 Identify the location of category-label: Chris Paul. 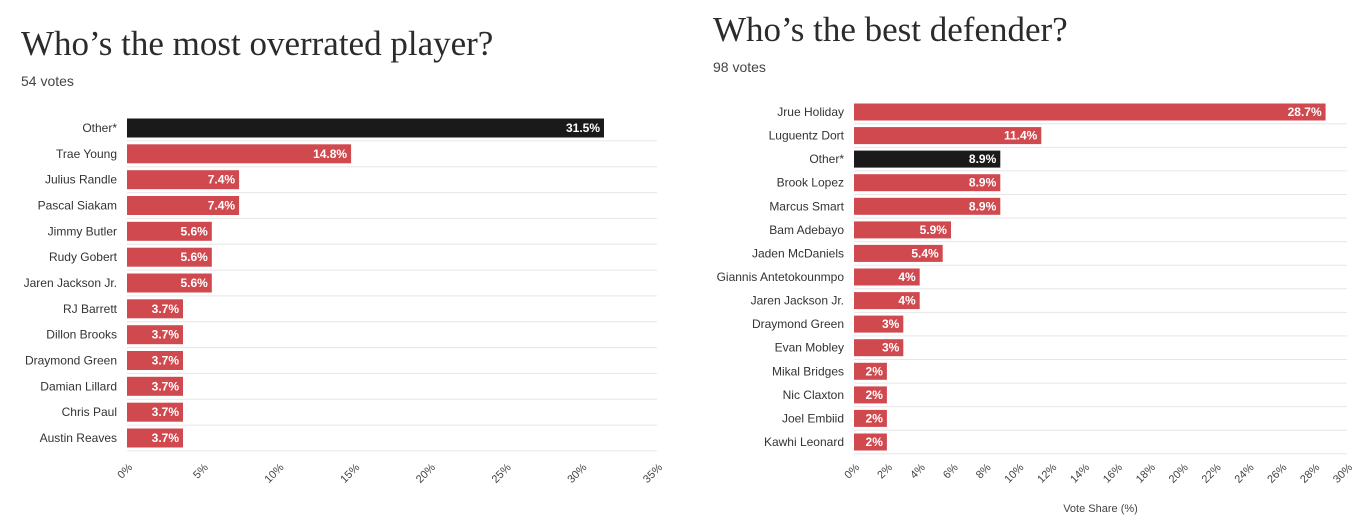
(89, 412).